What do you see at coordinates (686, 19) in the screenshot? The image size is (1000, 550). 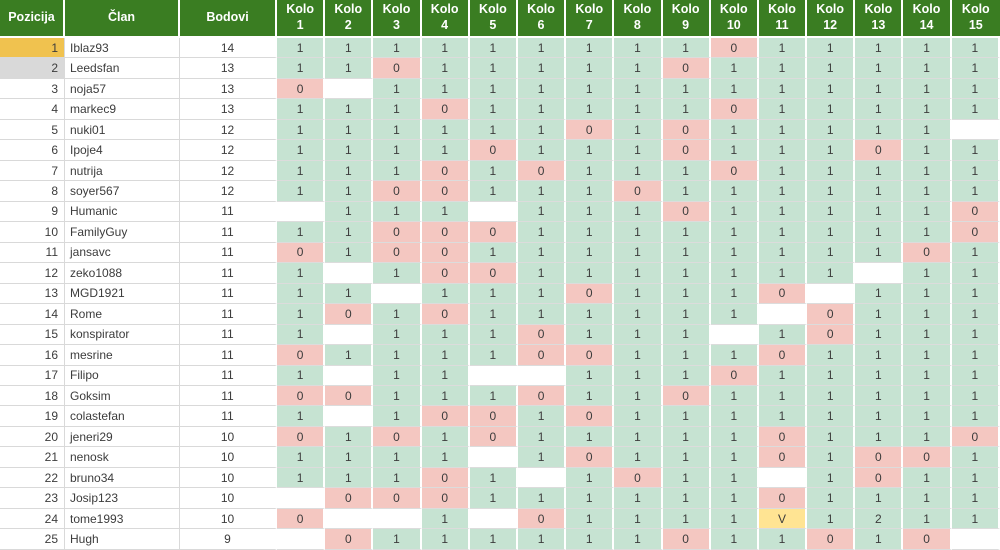 I see `header-kolo-9: Kolo 9` at bounding box center [686, 19].